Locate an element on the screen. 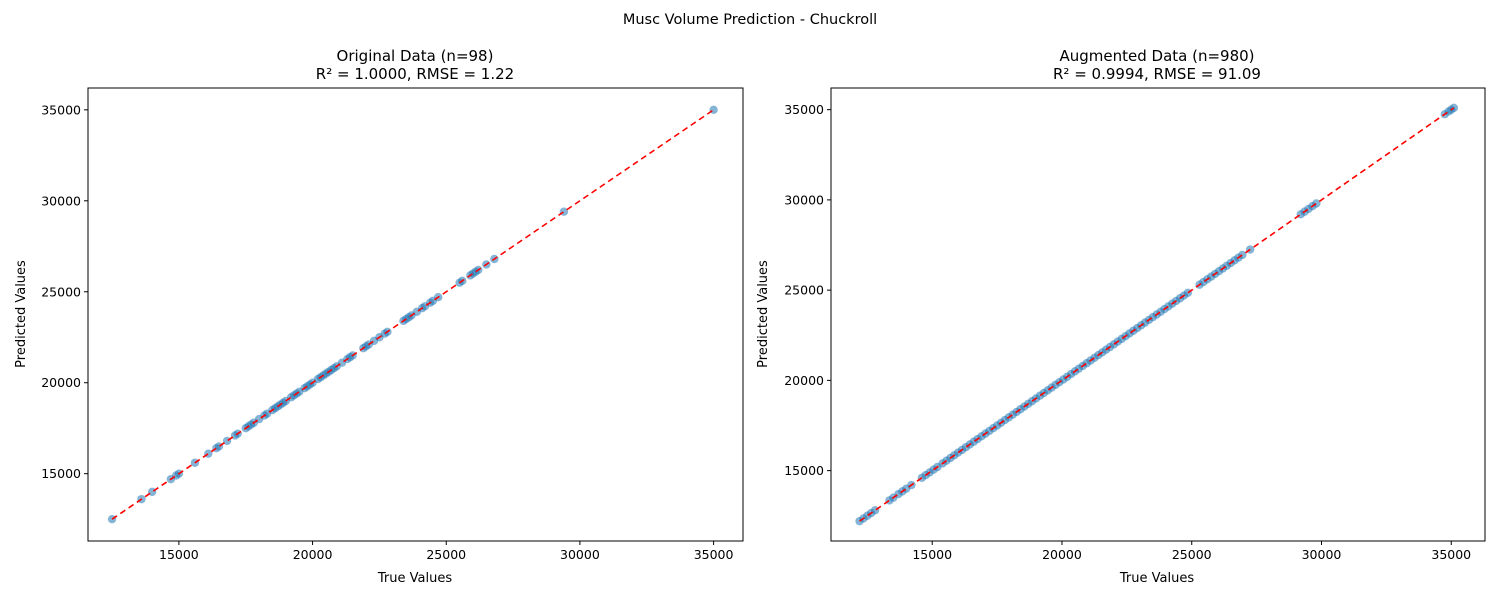 Image resolution: width=1500 pixels, height=600 pixels. left-y-tick-label: 35000 is located at coordinates (61, 109).